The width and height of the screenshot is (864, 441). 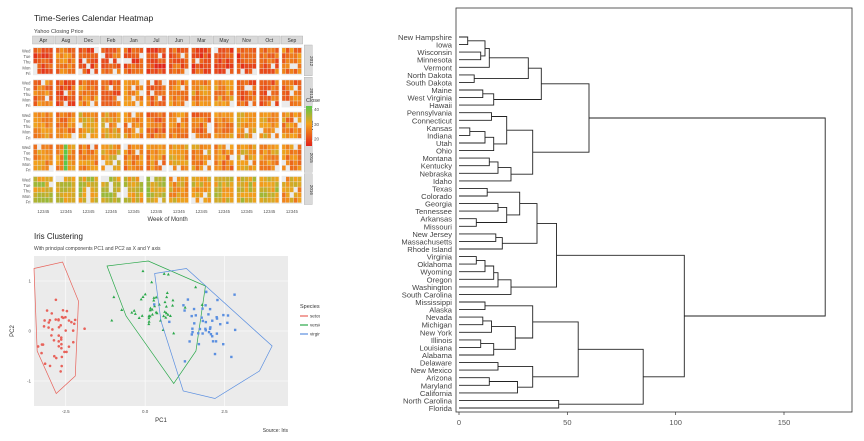 What do you see at coordinates (48, 327) in the screenshot?
I see `iris-point-setosa` at bounding box center [48, 327].